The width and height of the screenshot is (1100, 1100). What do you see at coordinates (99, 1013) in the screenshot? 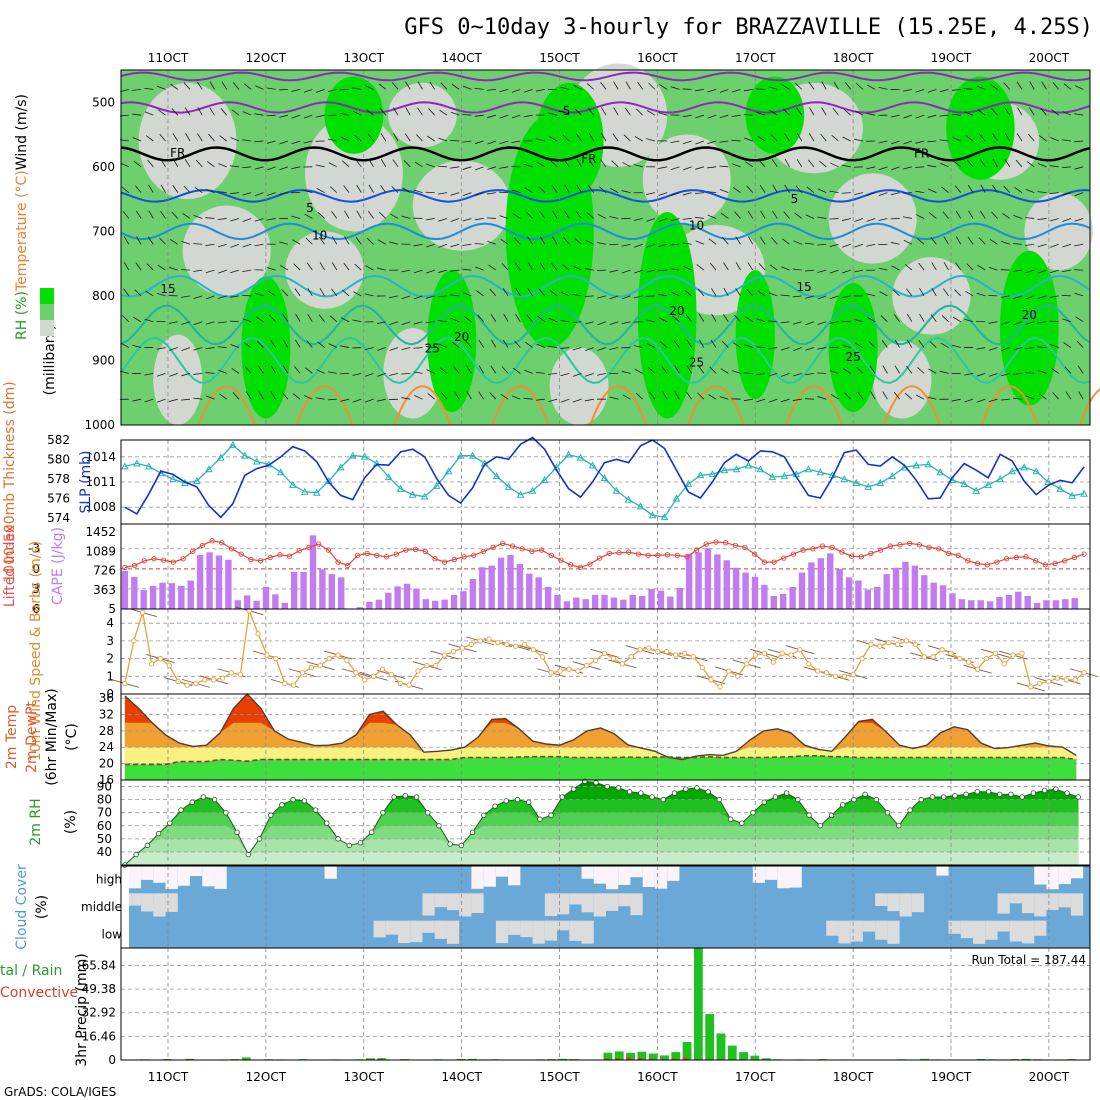
I see `precip-tick-label: 32.92` at bounding box center [99, 1013].